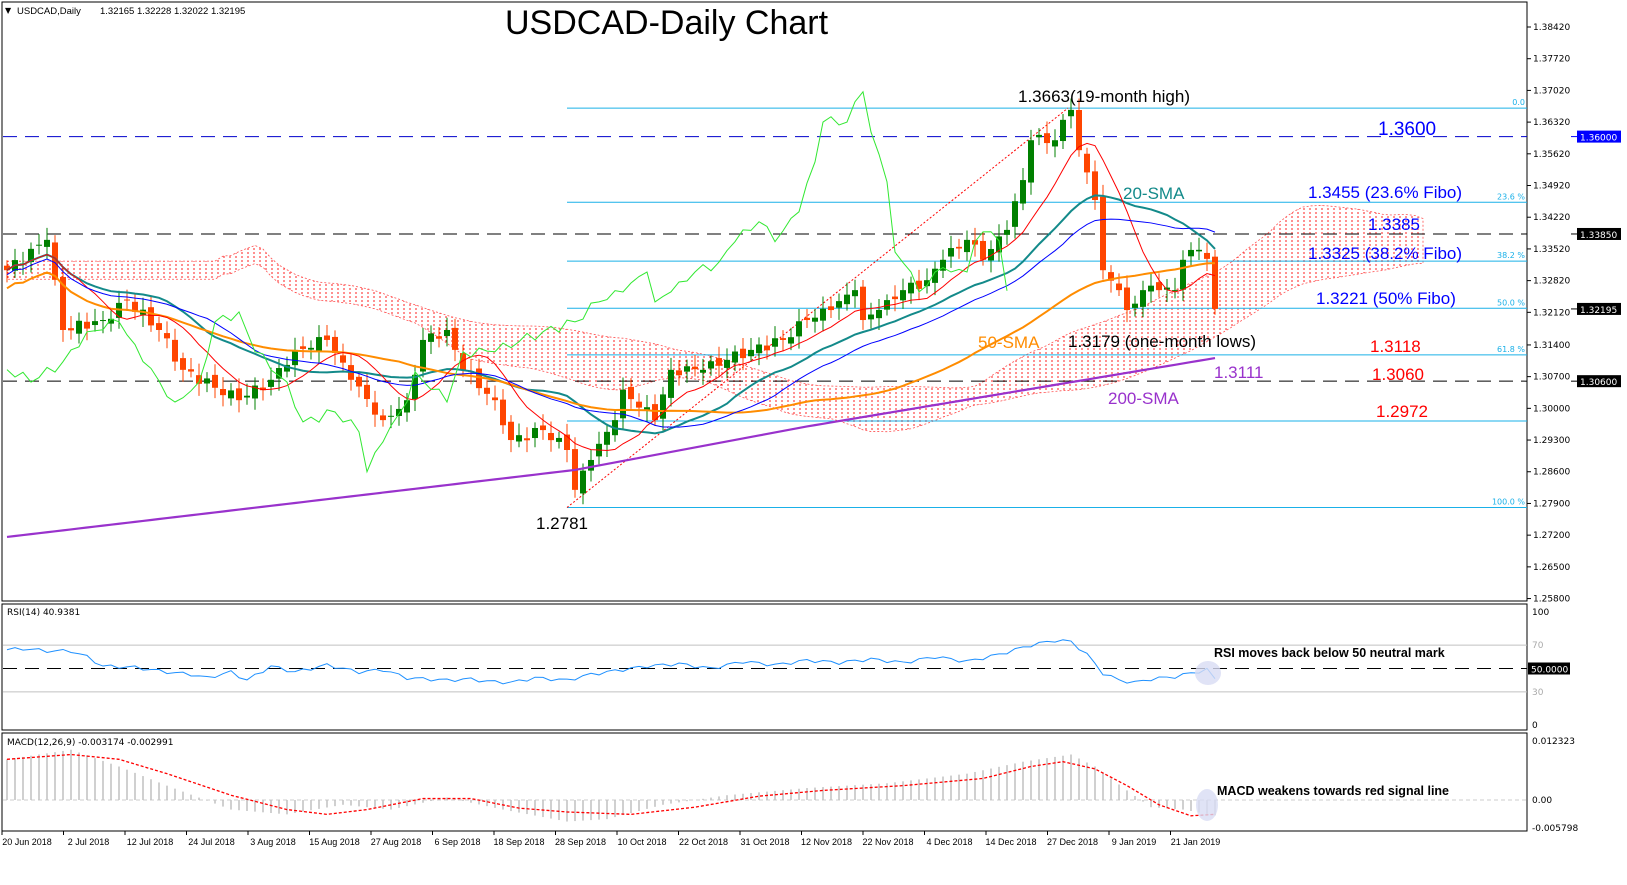 This screenshot has width=1627, height=885. What do you see at coordinates (1518, 102) in the screenshot?
I see `fibo-label: 0.0` at bounding box center [1518, 102].